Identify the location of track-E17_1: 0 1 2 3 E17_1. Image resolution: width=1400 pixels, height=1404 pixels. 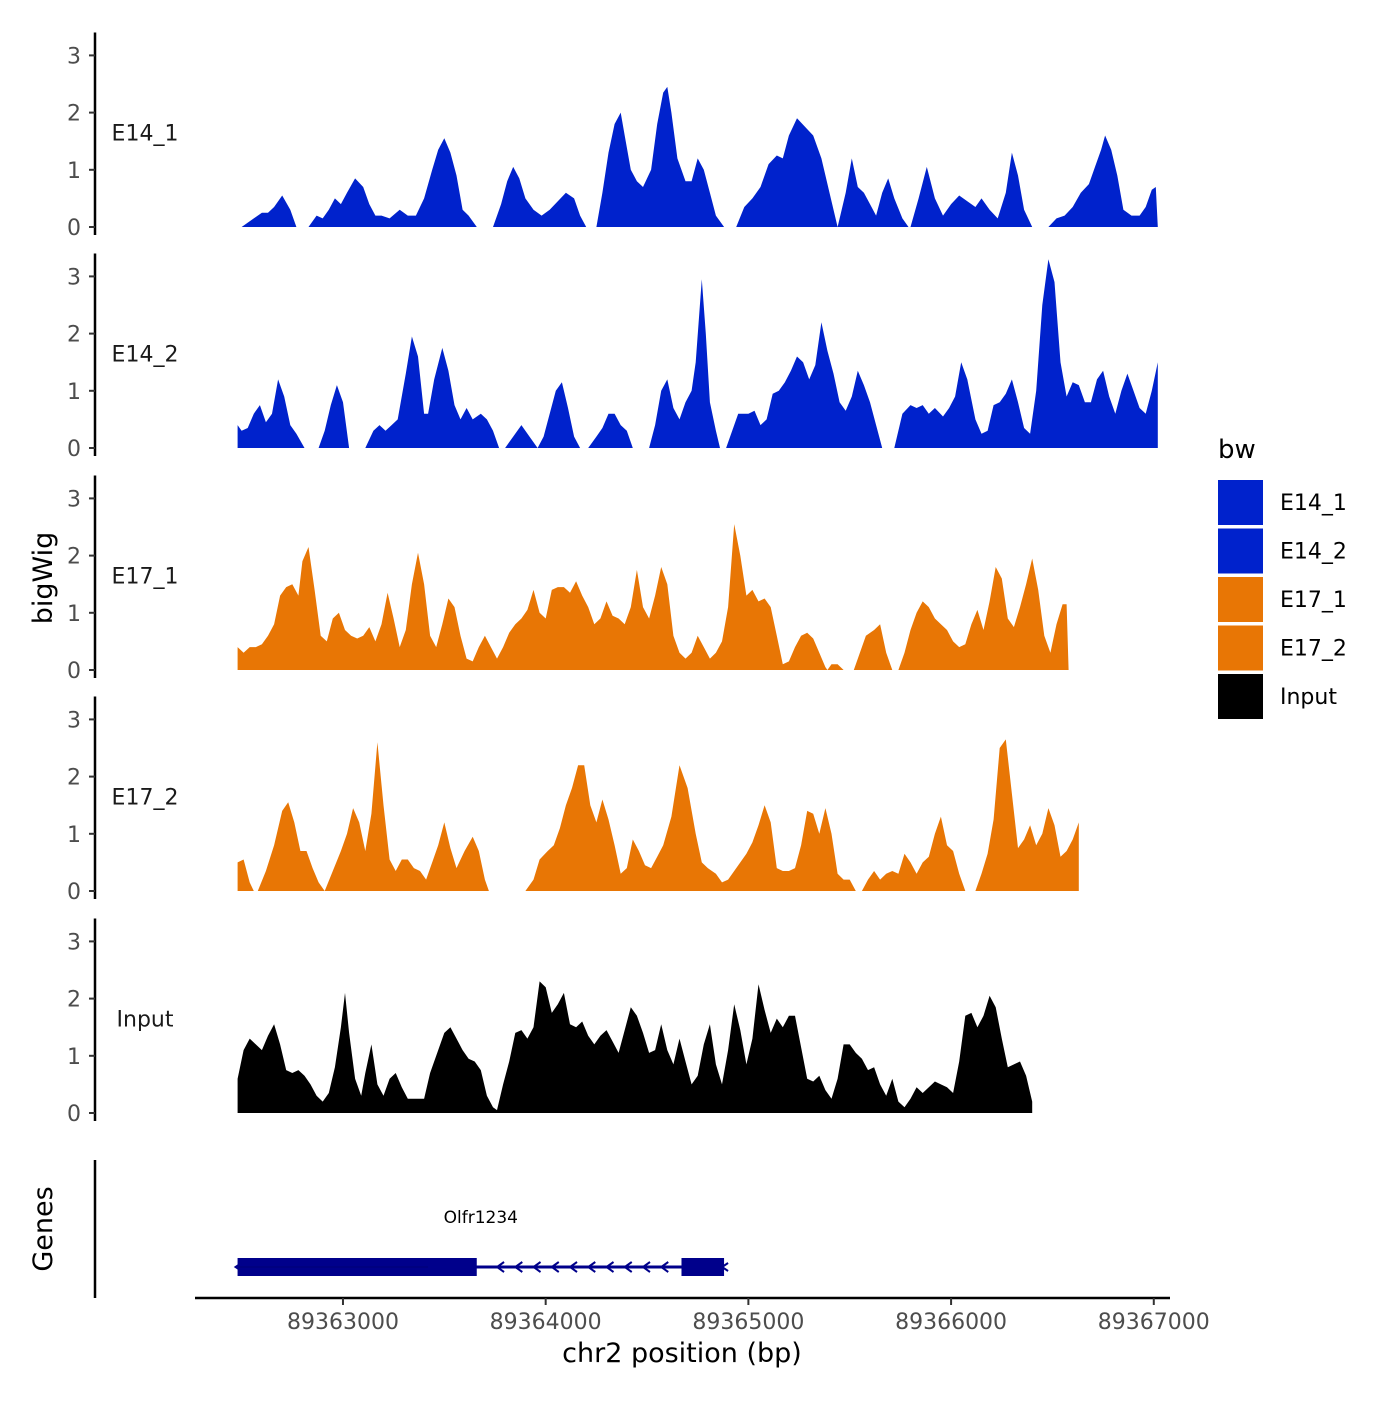
(568, 579).